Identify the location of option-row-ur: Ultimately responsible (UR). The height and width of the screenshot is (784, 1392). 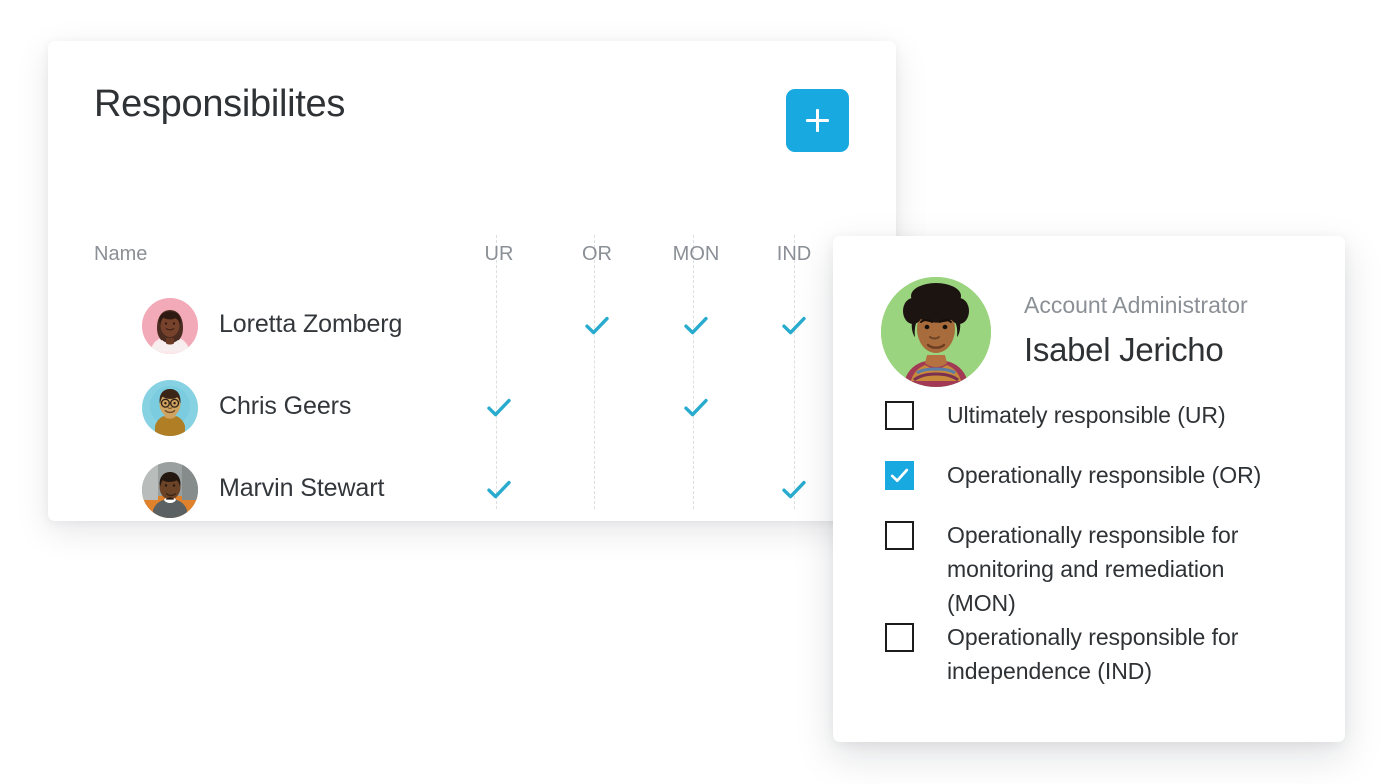
(1089, 428).